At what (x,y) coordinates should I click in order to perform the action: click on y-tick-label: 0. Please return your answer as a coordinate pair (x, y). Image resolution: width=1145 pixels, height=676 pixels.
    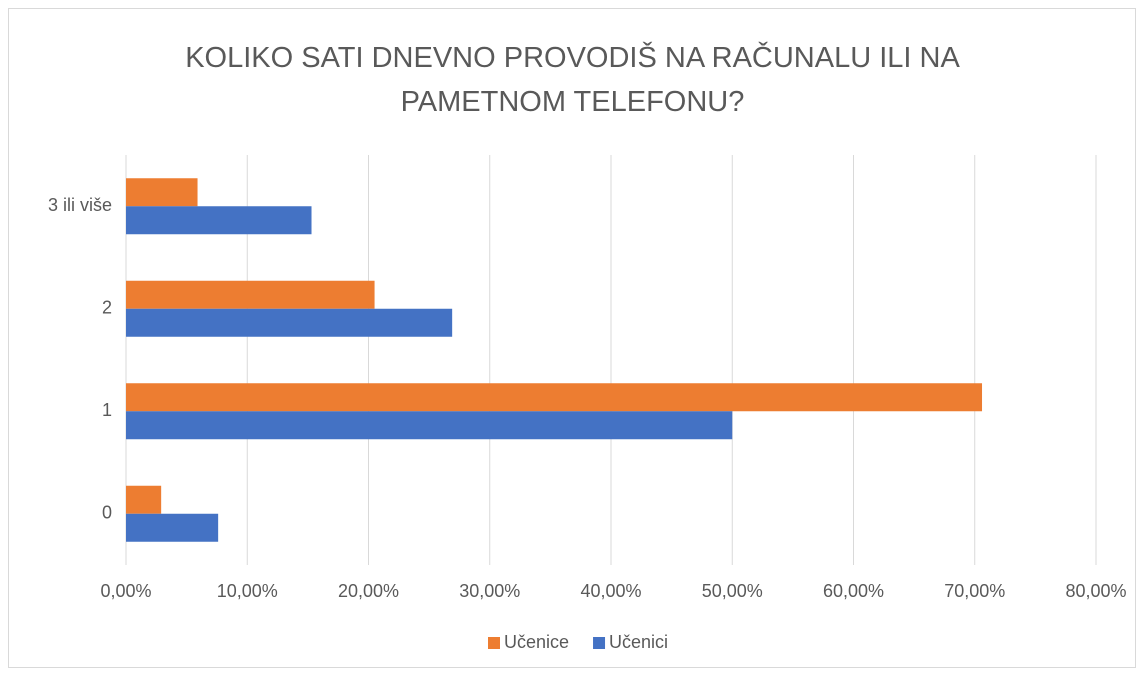
    Looking at the image, I should click on (107, 513).